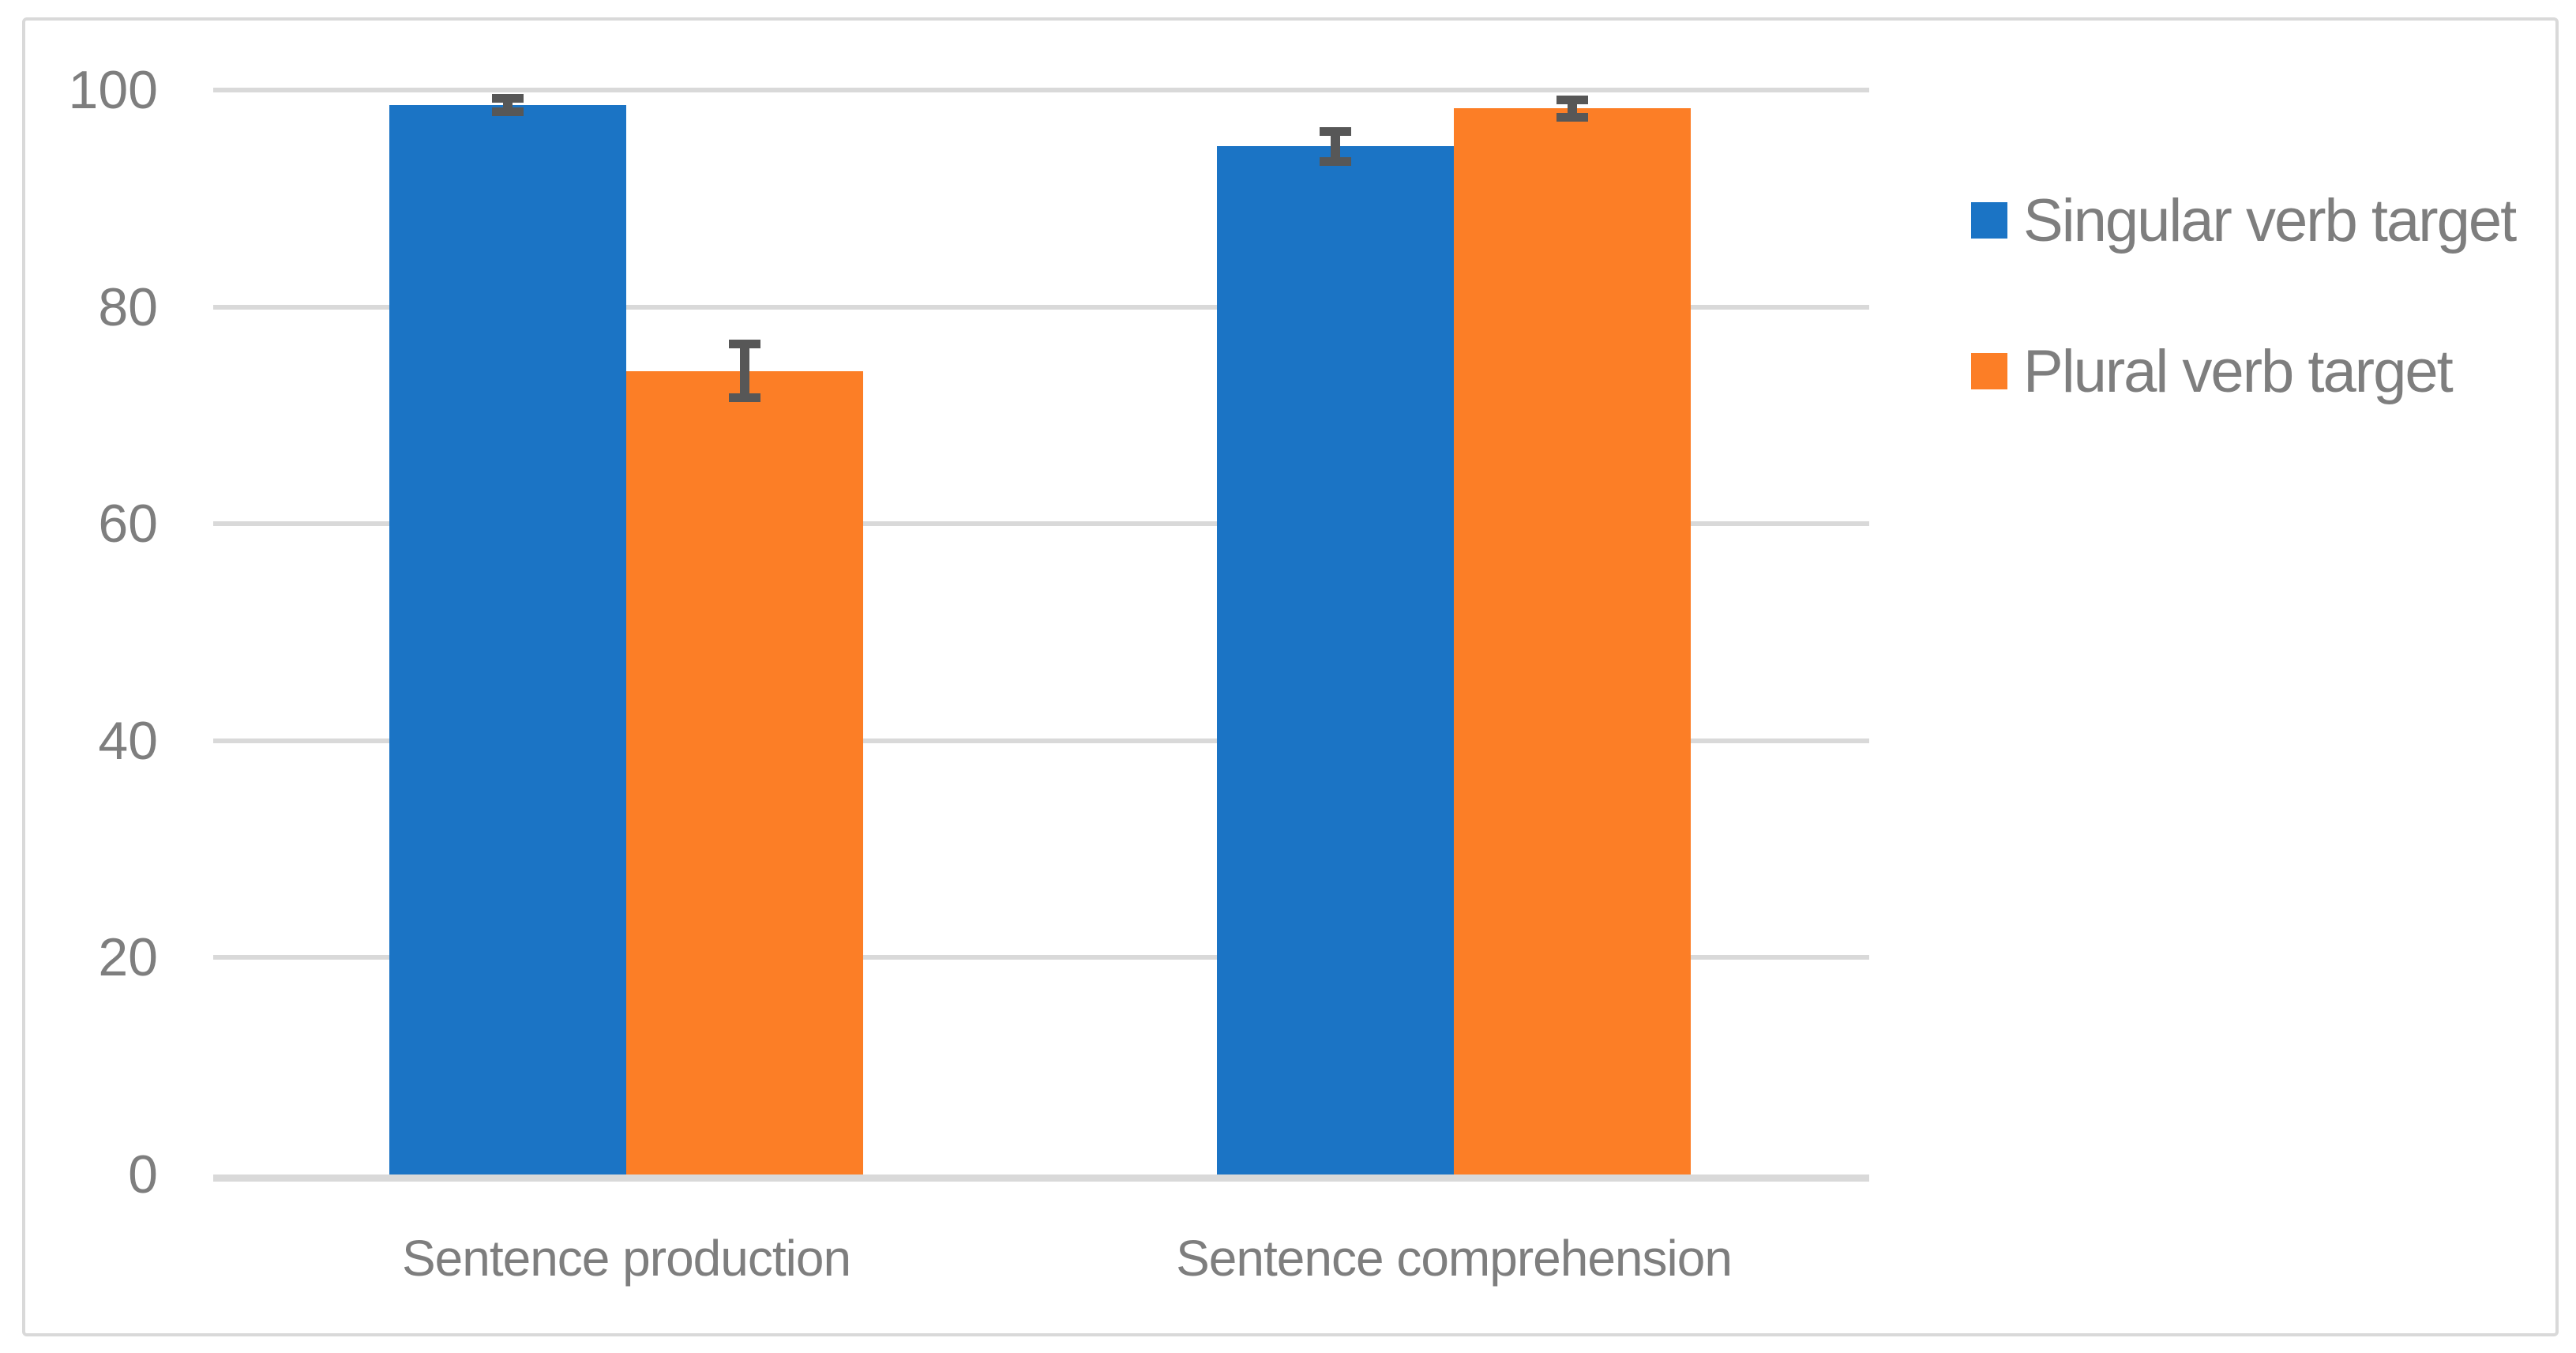 This screenshot has height=1353, width=2576. What do you see at coordinates (1335, 147) in the screenshot?
I see `error-bar-0-1-line` at bounding box center [1335, 147].